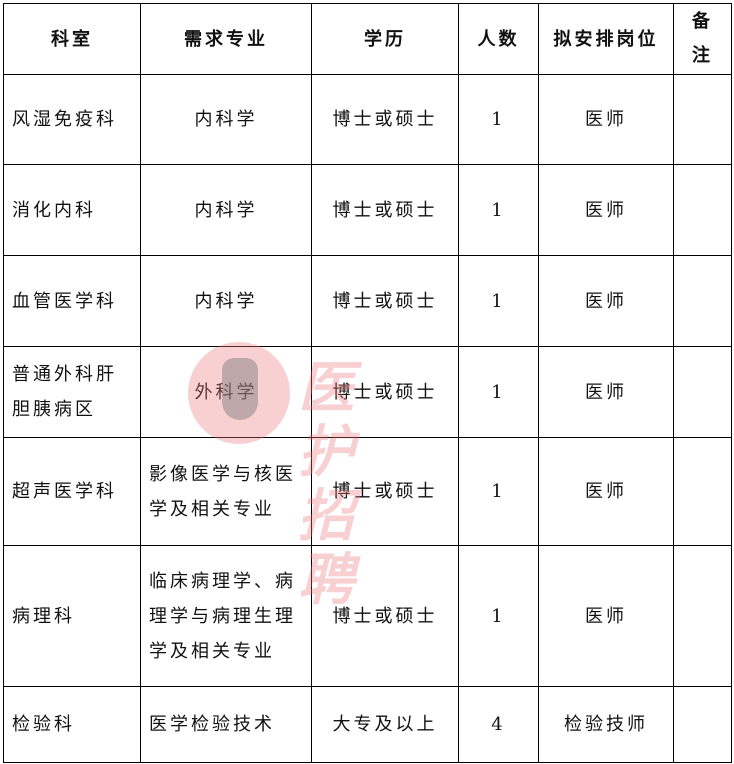 The image size is (734, 764). Describe the element at coordinates (385, 39) in the screenshot. I see `header-education: 学历` at that location.